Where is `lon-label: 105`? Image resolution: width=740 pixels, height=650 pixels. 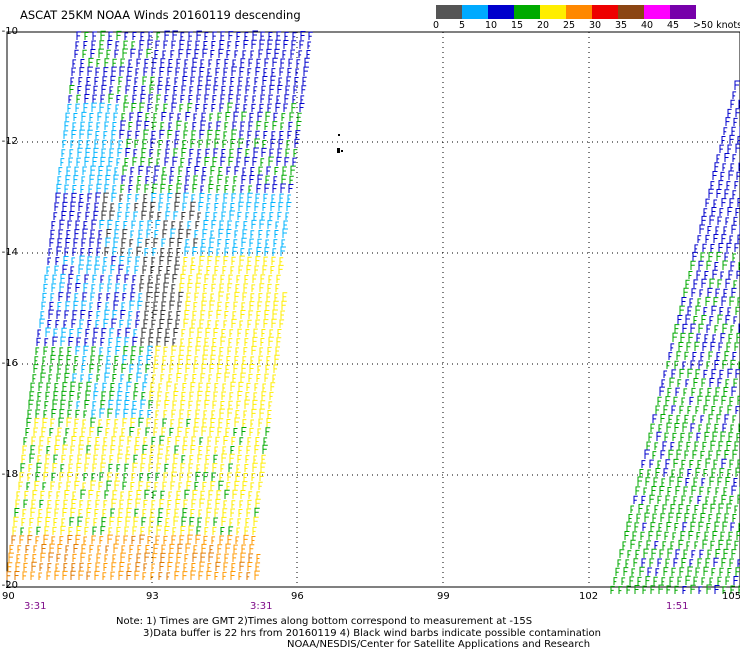
lon-label: 105 is located at coordinates (731, 596).